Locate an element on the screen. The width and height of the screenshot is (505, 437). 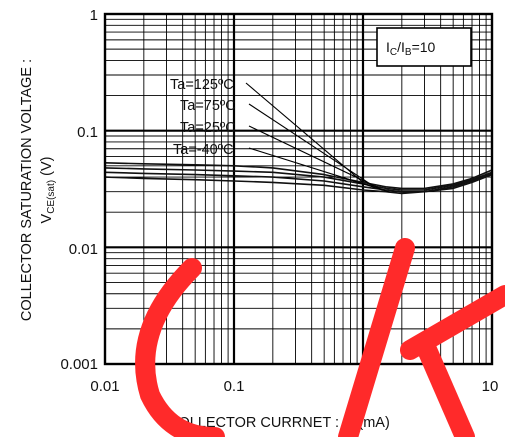
y-tick-label: 0.001 is located at coordinates (79, 364).